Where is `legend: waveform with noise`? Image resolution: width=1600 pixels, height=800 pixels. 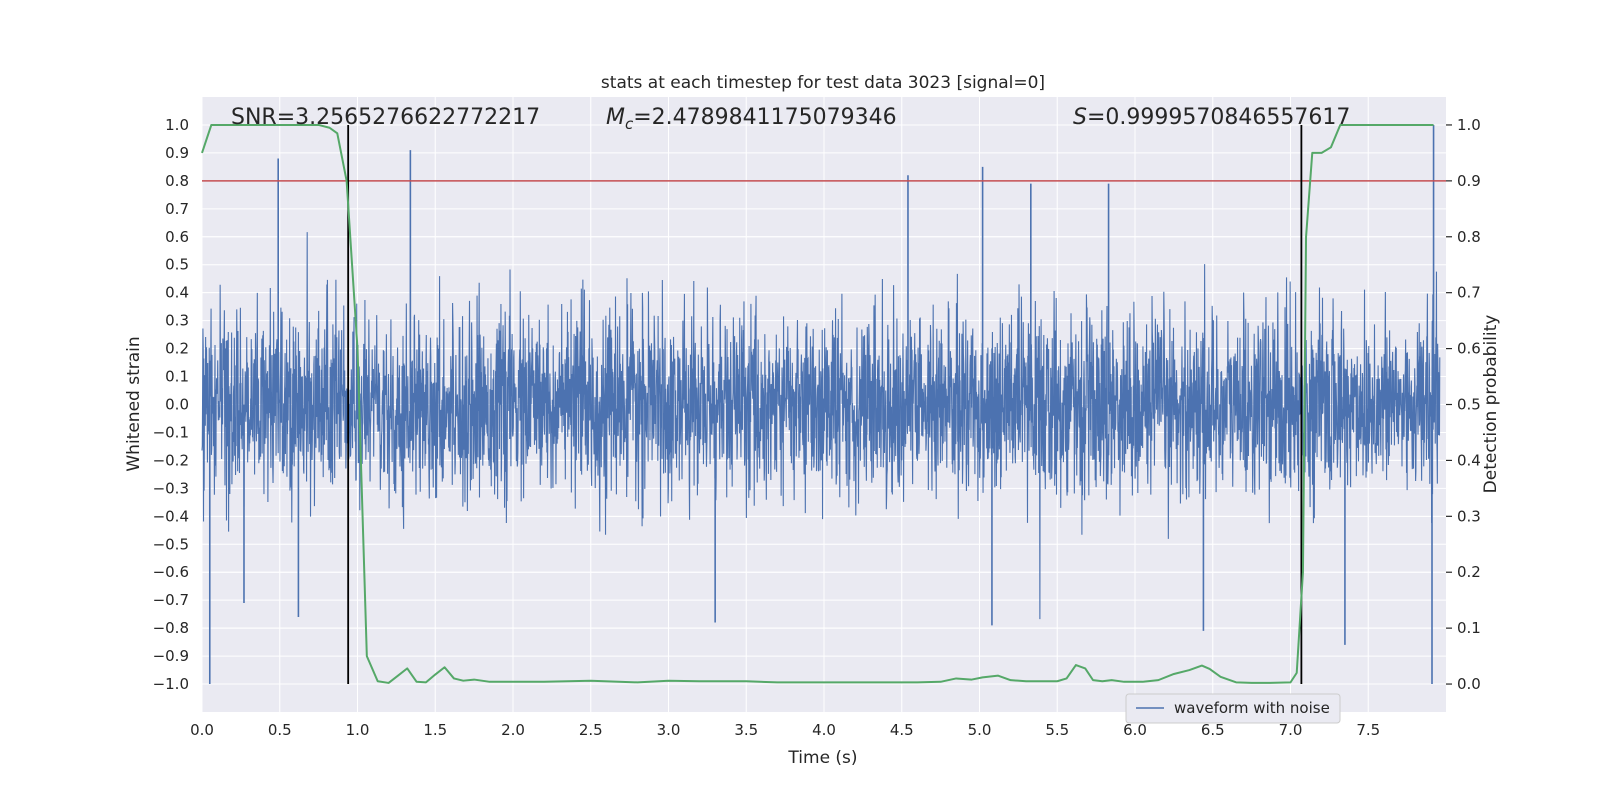 legend: waveform with noise is located at coordinates (1233, 708).